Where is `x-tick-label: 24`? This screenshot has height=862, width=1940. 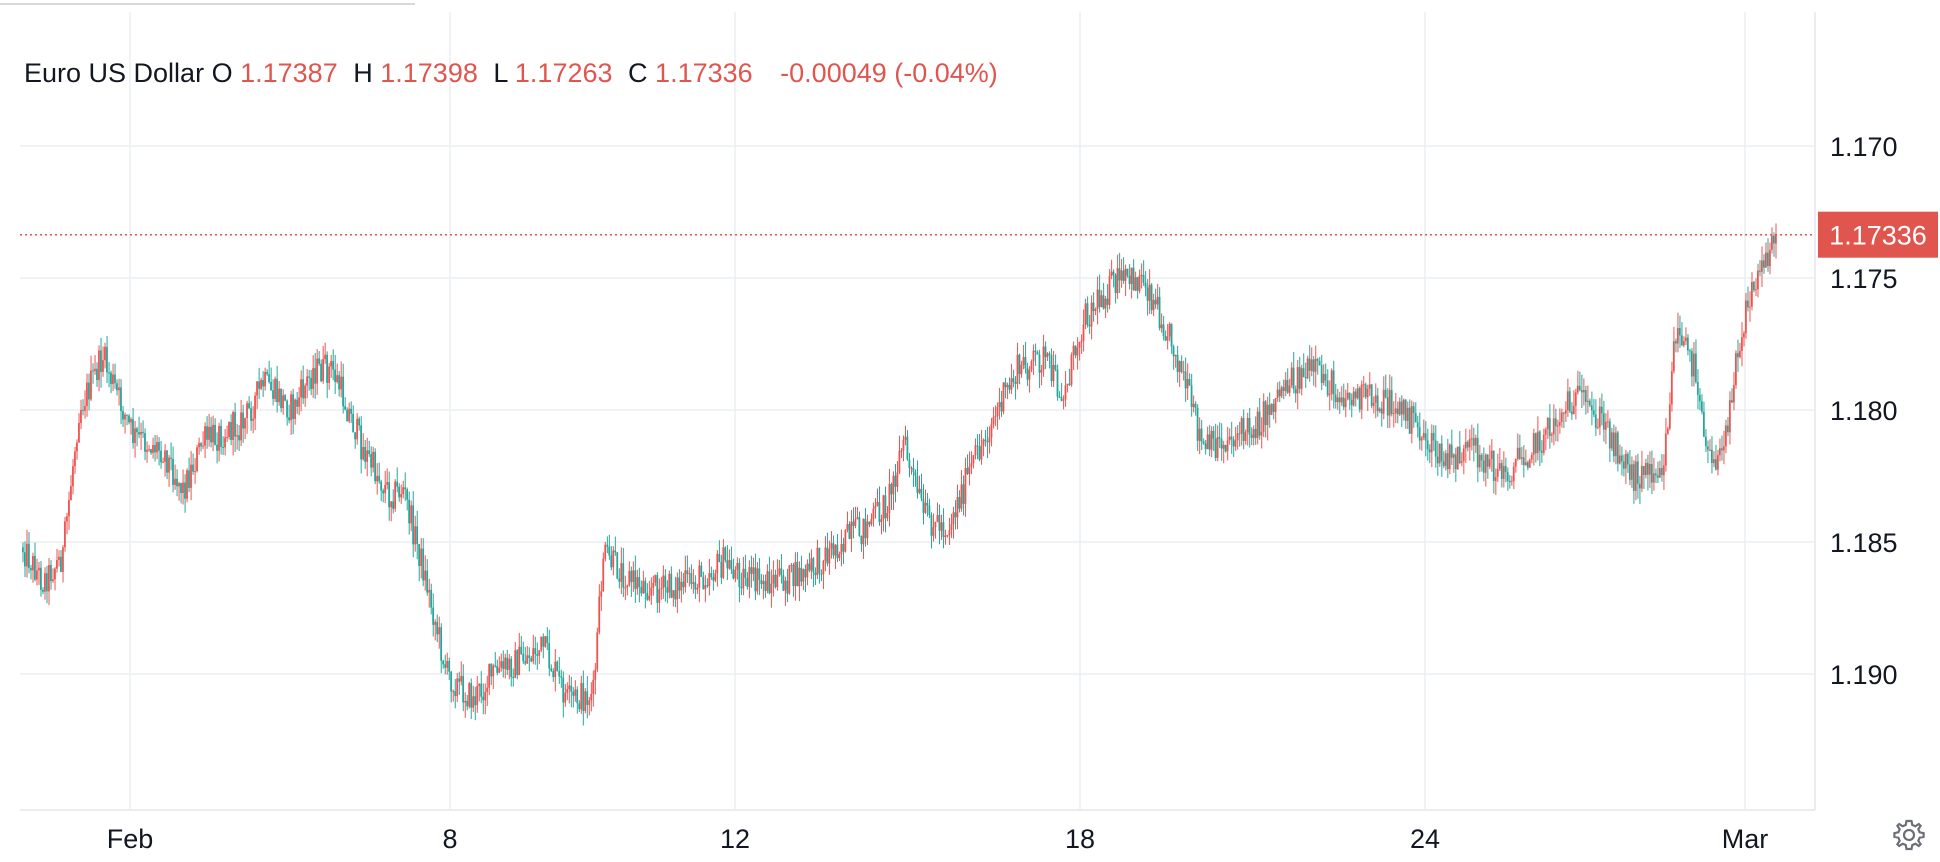
x-tick-label: 24 is located at coordinates (1425, 839).